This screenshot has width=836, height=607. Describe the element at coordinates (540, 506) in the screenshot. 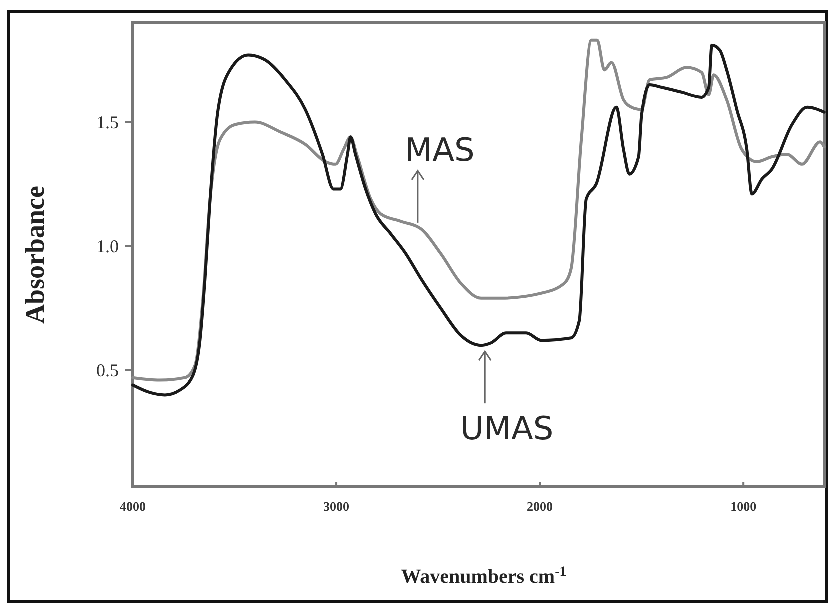

I see `x-tick-label: 2000` at that location.